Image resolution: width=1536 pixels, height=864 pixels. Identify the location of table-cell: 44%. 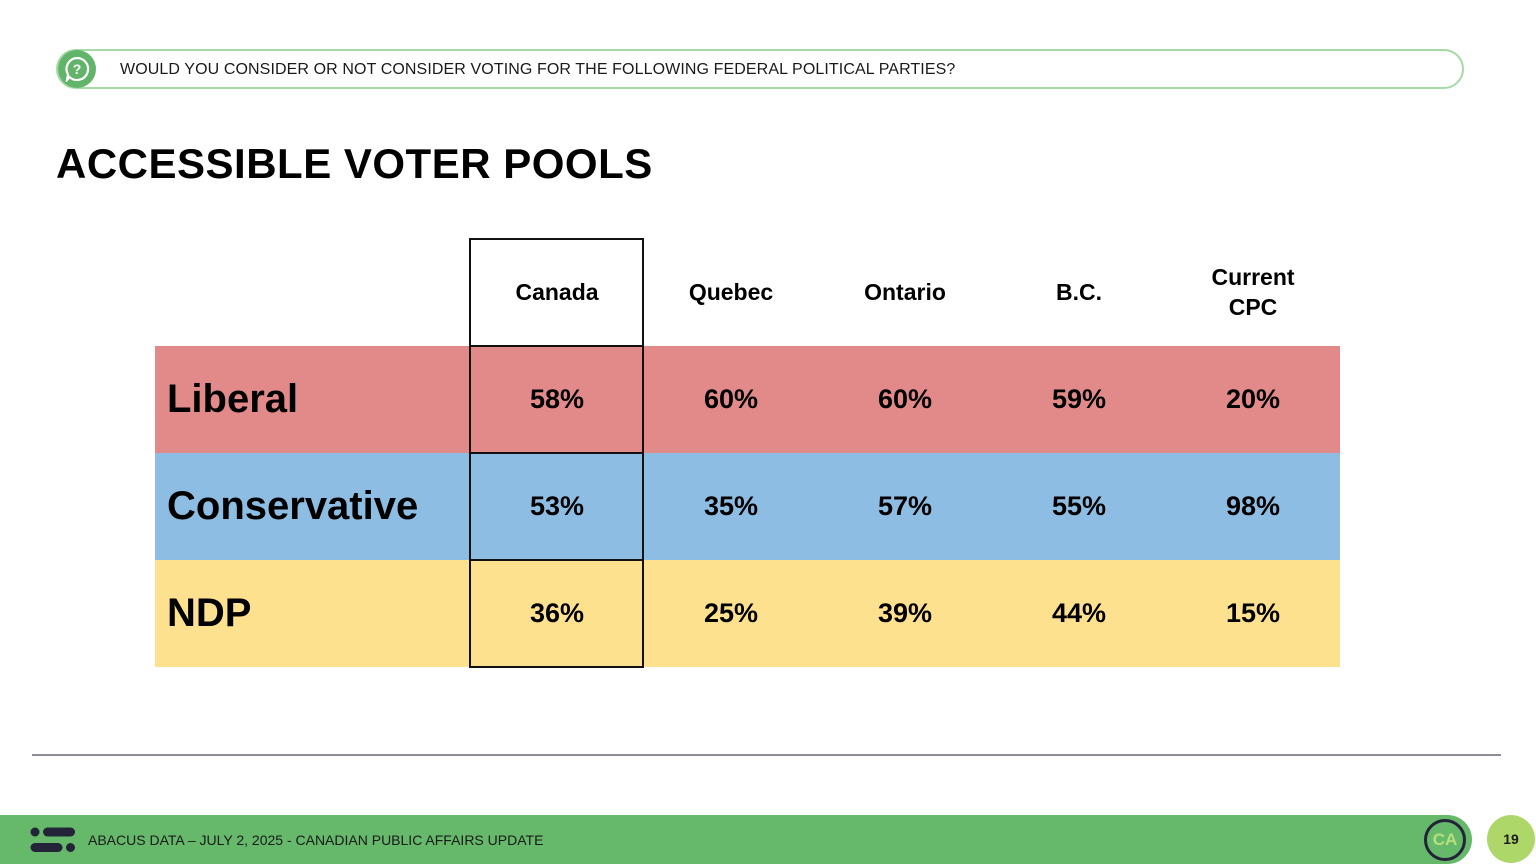
(1079, 613).